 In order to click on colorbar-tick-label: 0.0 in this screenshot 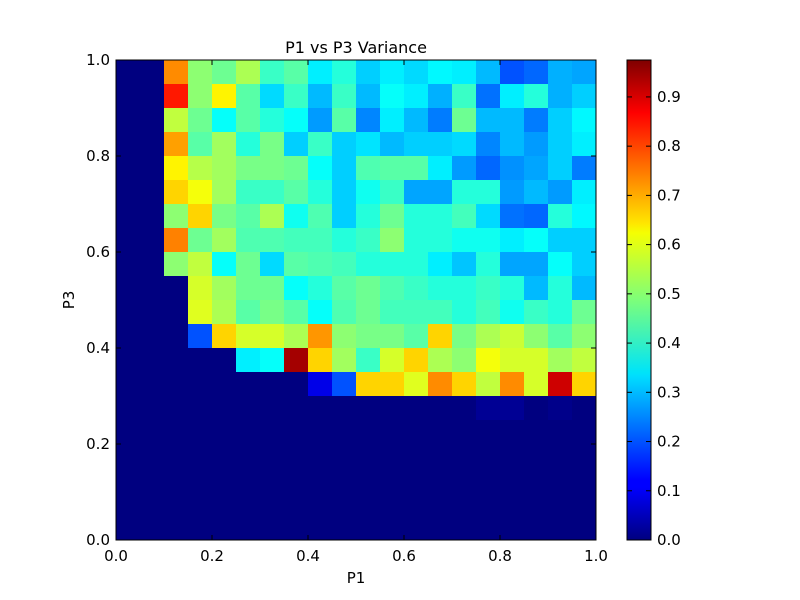, I will do `click(669, 540)`.